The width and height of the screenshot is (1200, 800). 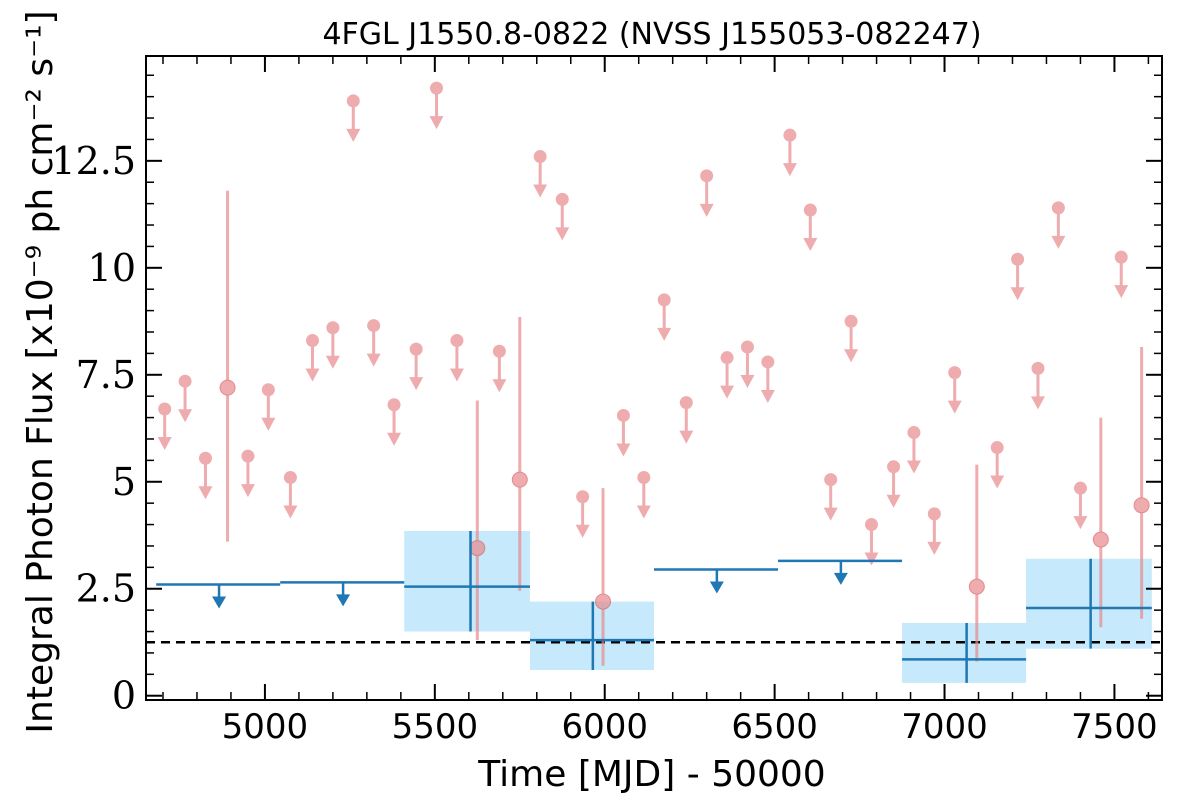 What do you see at coordinates (651, 774) in the screenshot?
I see `x-axis-title: Time [MJD] - 50000` at bounding box center [651, 774].